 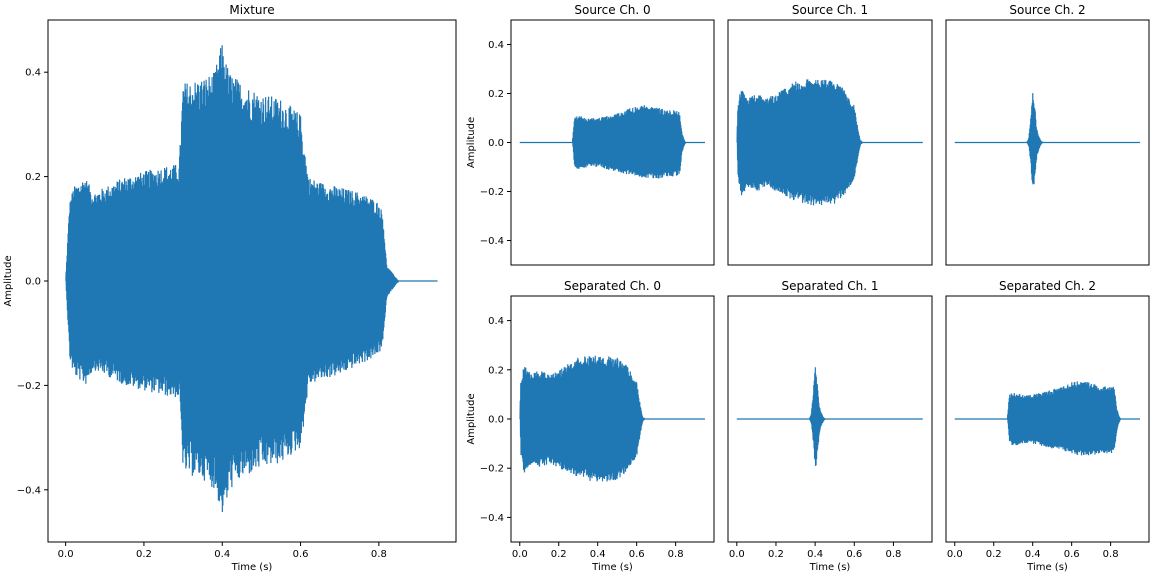 What do you see at coordinates (612, 286) in the screenshot?
I see `panel-title: Separated Ch. 0` at bounding box center [612, 286].